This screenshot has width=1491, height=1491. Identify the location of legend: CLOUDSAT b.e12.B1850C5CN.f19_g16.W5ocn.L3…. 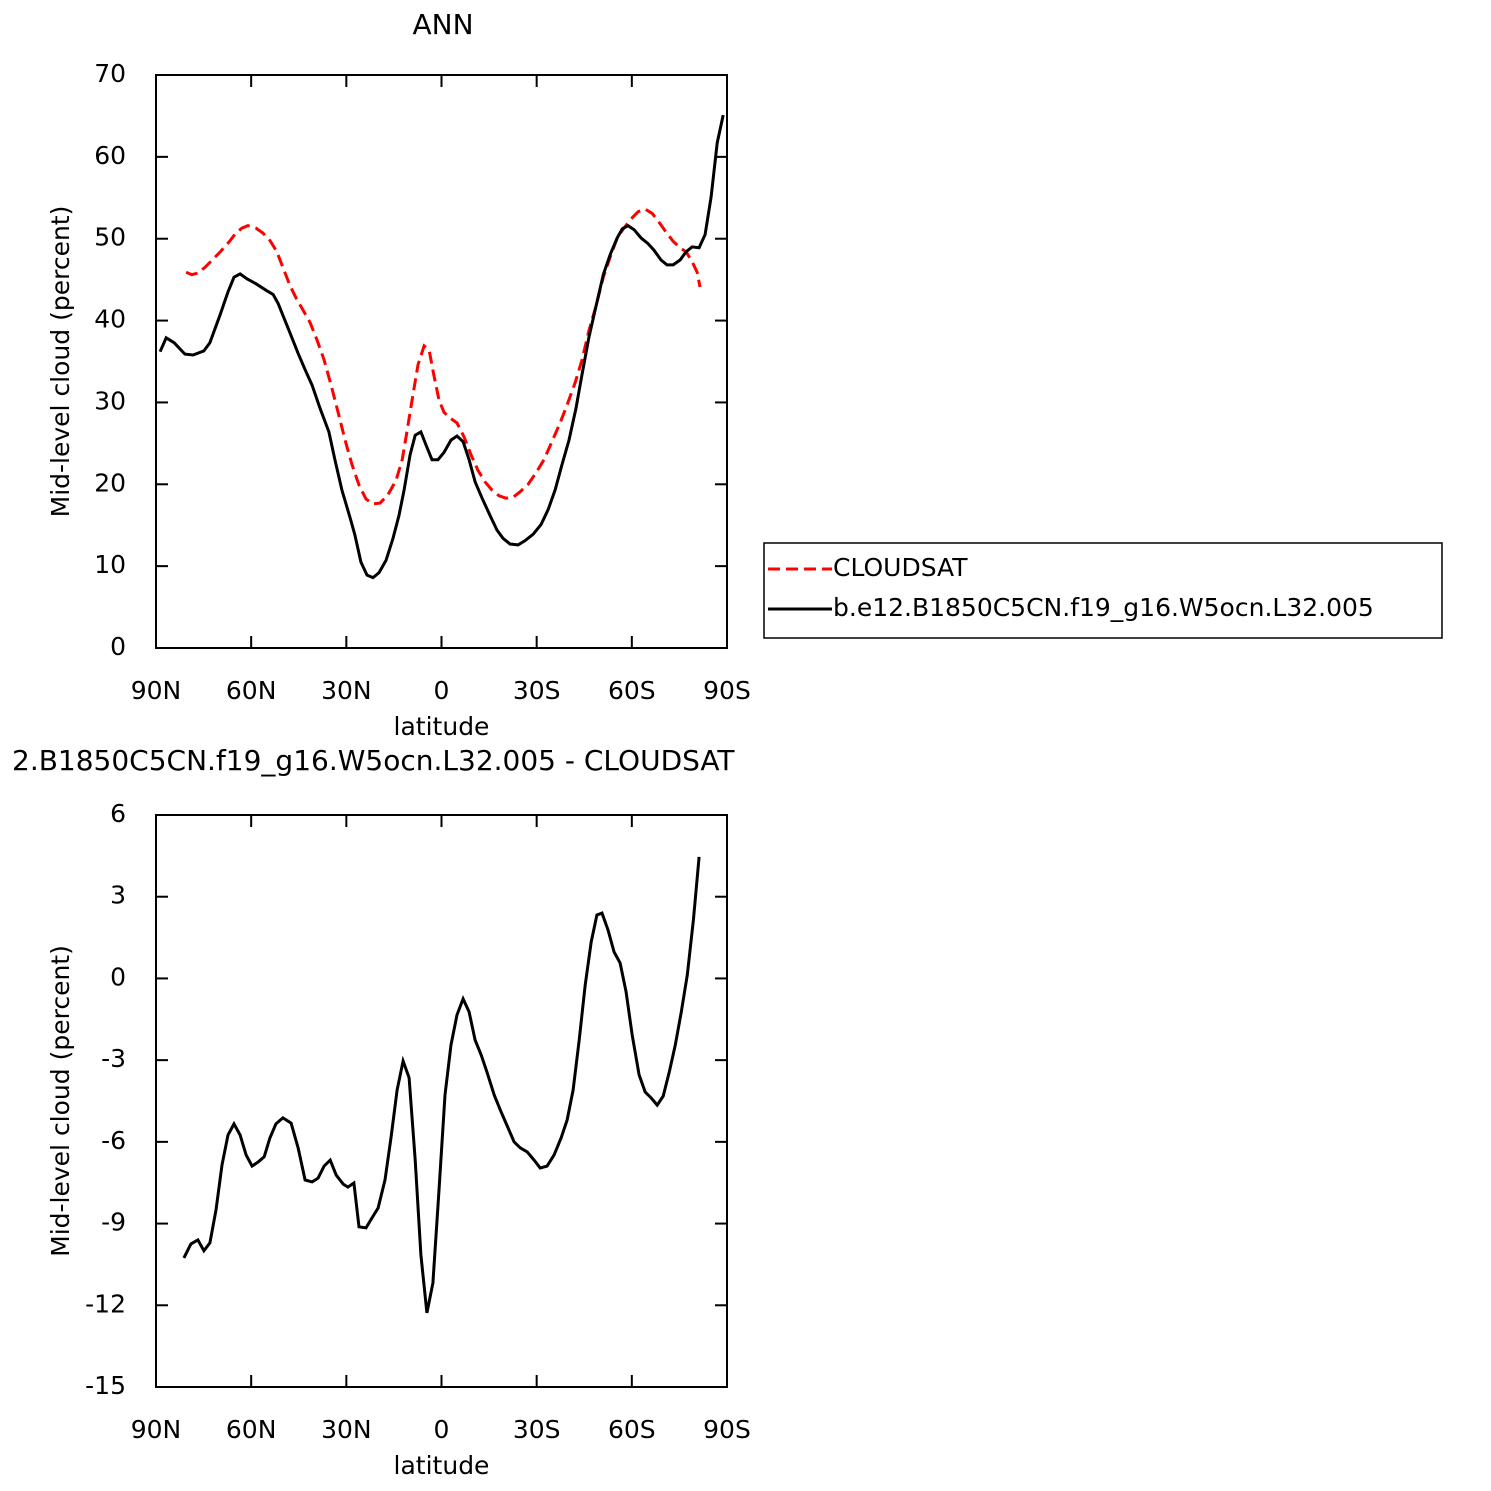
(1103, 590).